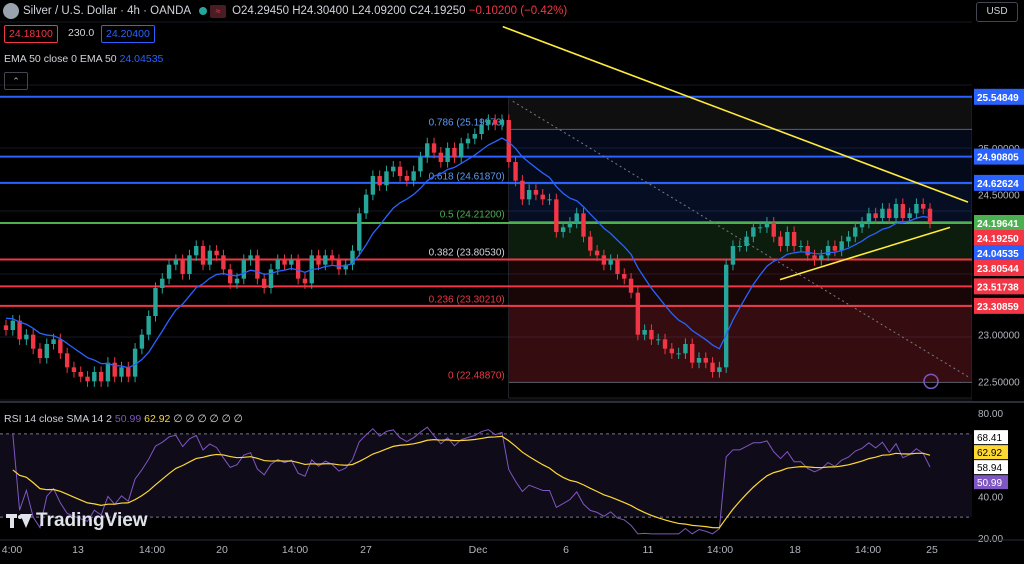 The height and width of the screenshot is (564, 1024). I want to click on rsi-legend-value: 50.99, so click(128, 419).